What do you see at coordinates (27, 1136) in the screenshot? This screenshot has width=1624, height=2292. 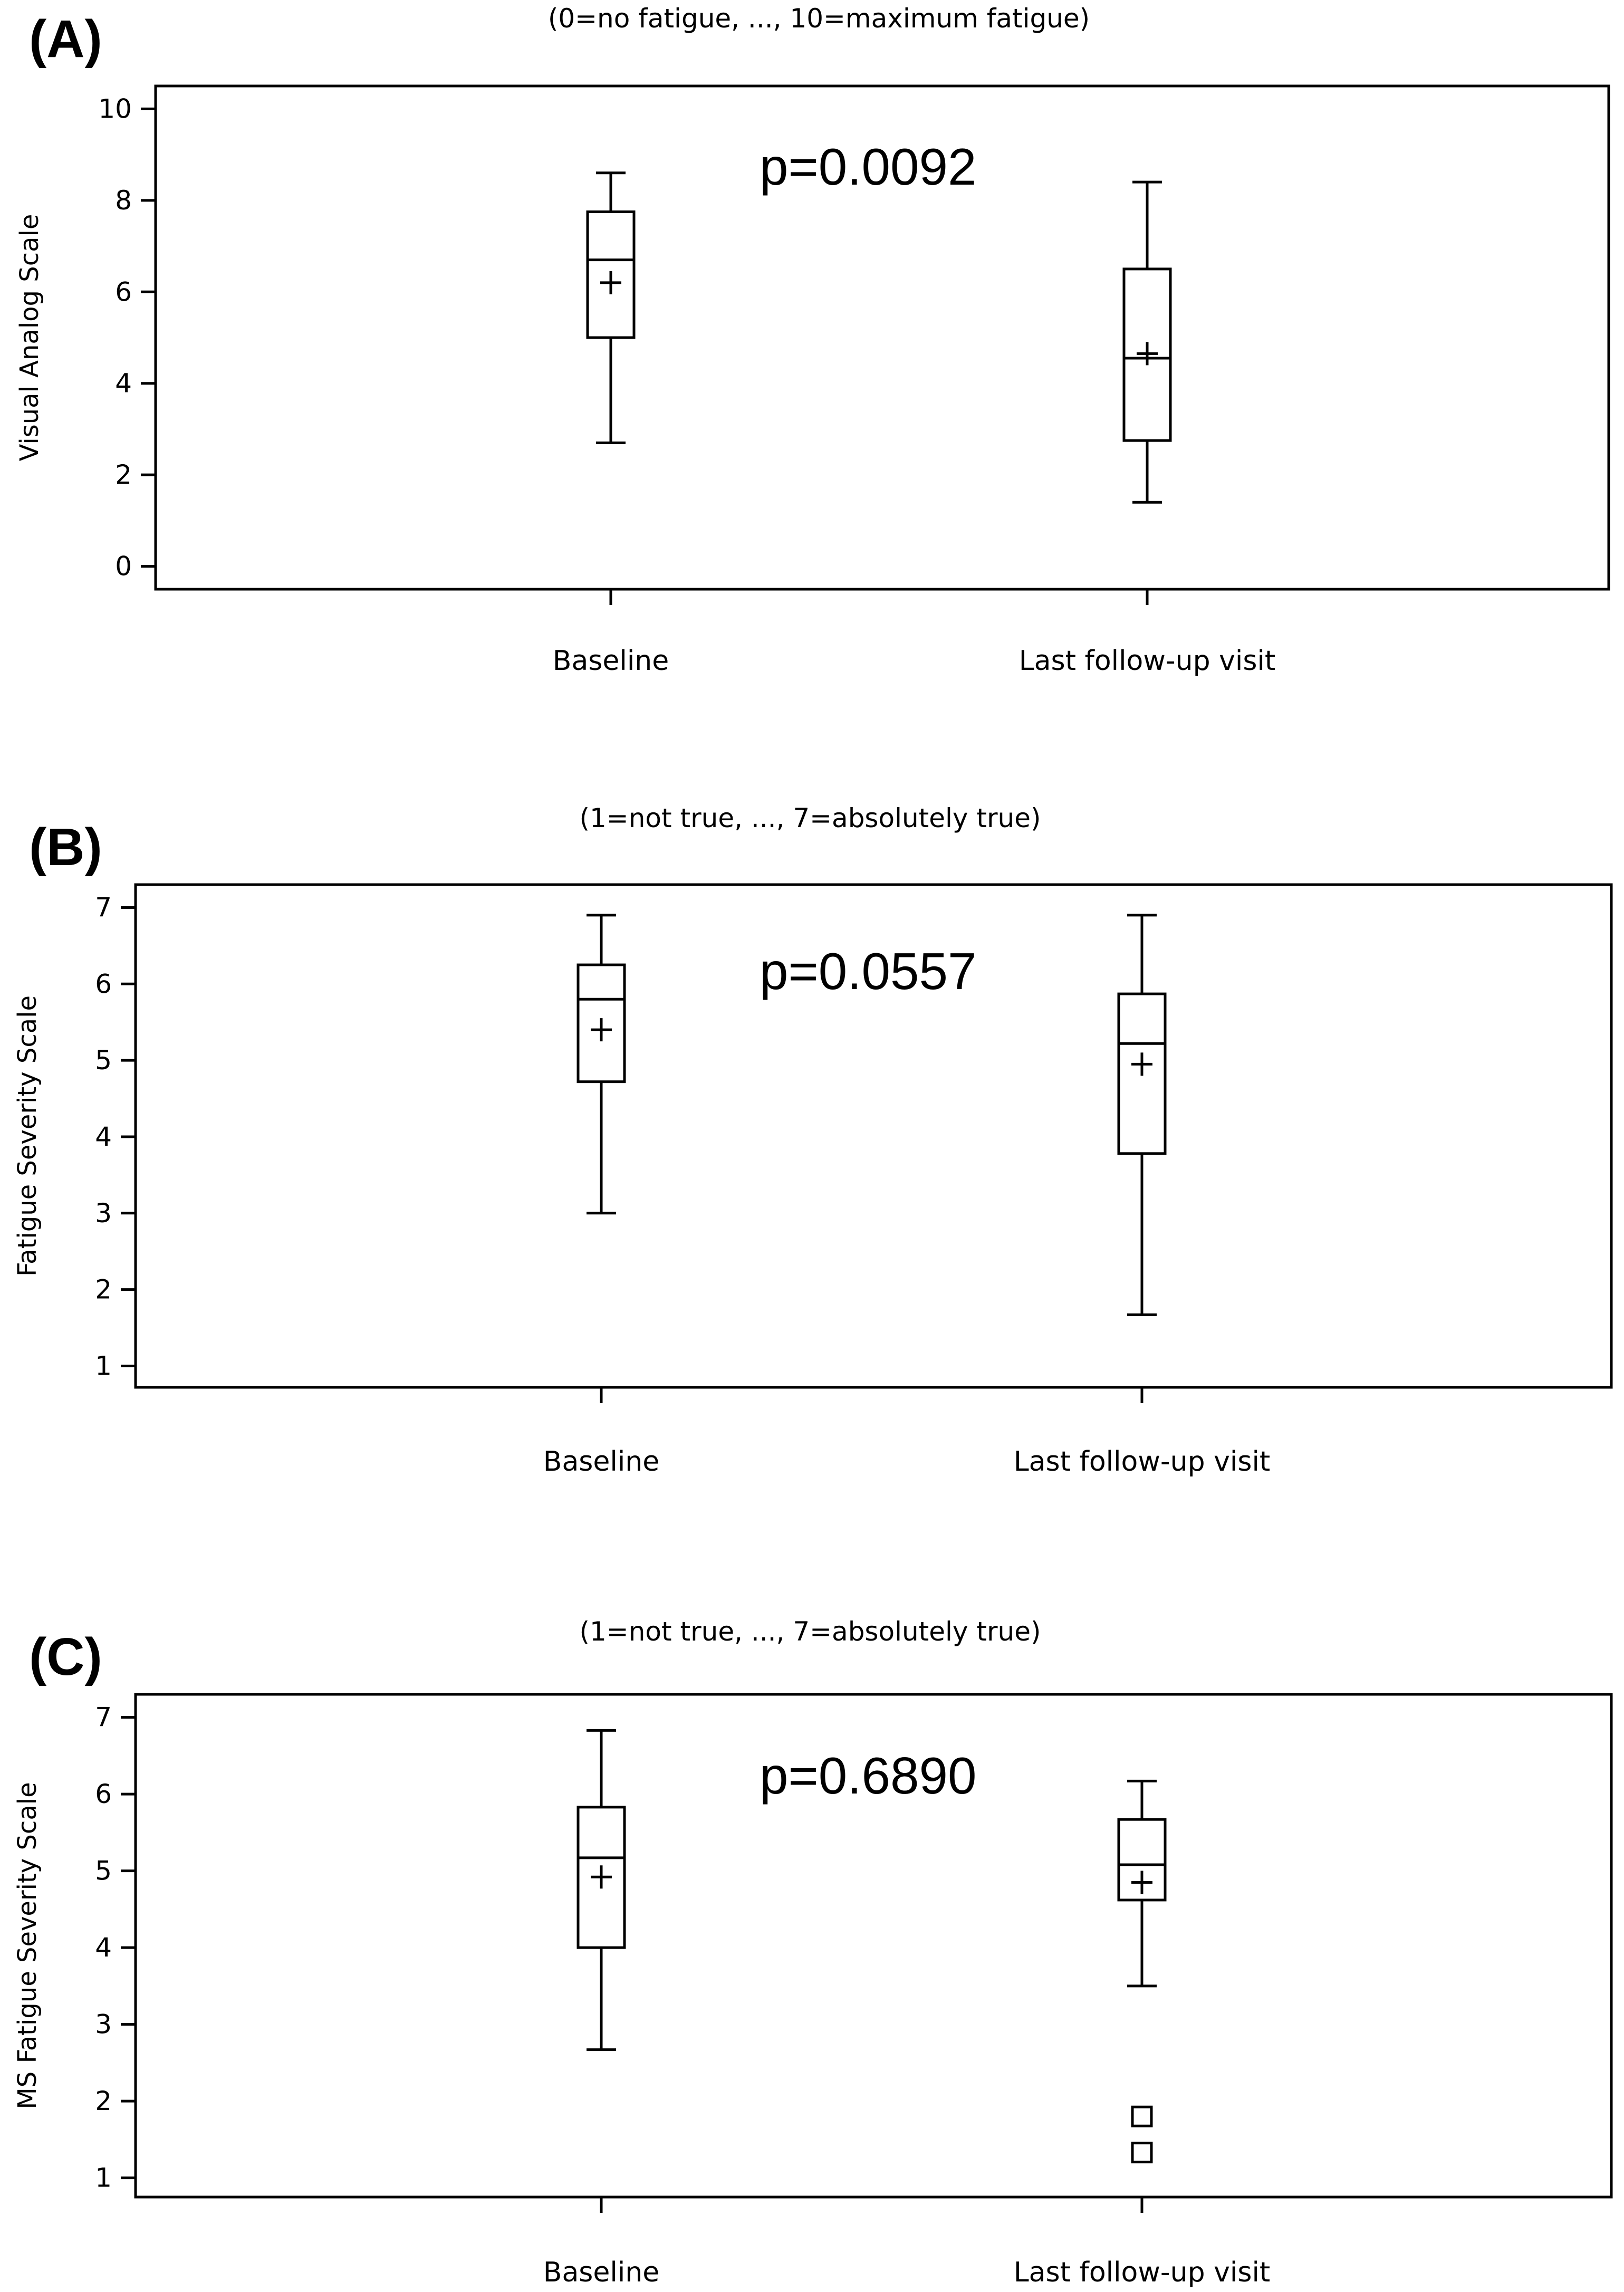 I see `y-axis-label: Fatigue Severity Scale` at bounding box center [27, 1136].